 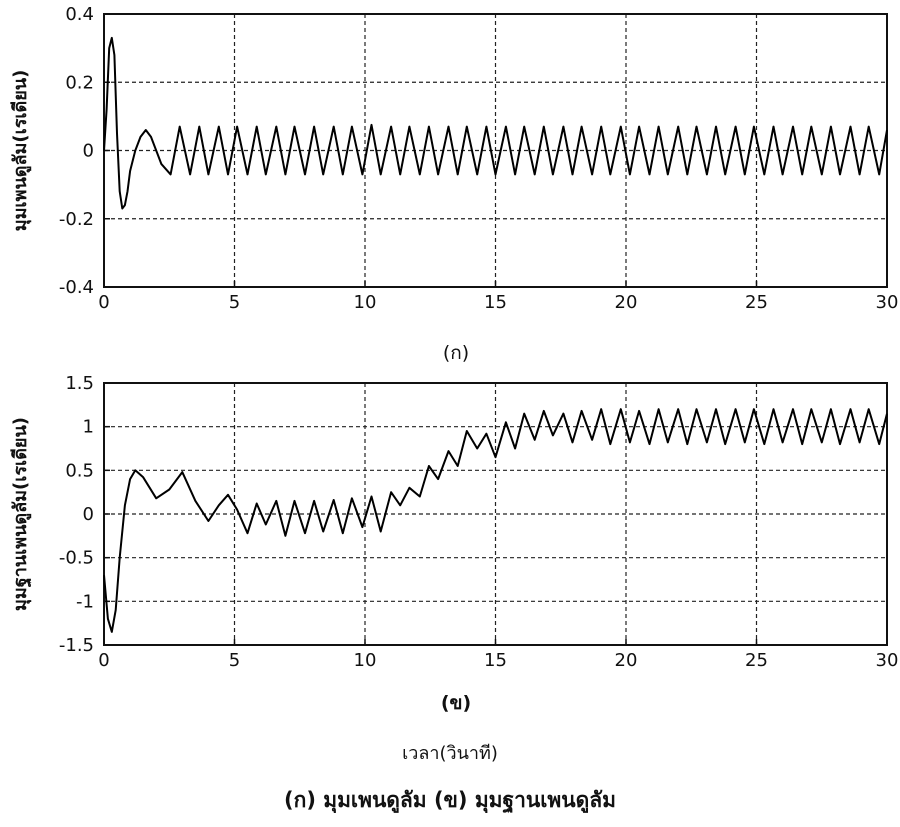 I want to click on y-tick-label: -1.5, so click(x=76, y=645).